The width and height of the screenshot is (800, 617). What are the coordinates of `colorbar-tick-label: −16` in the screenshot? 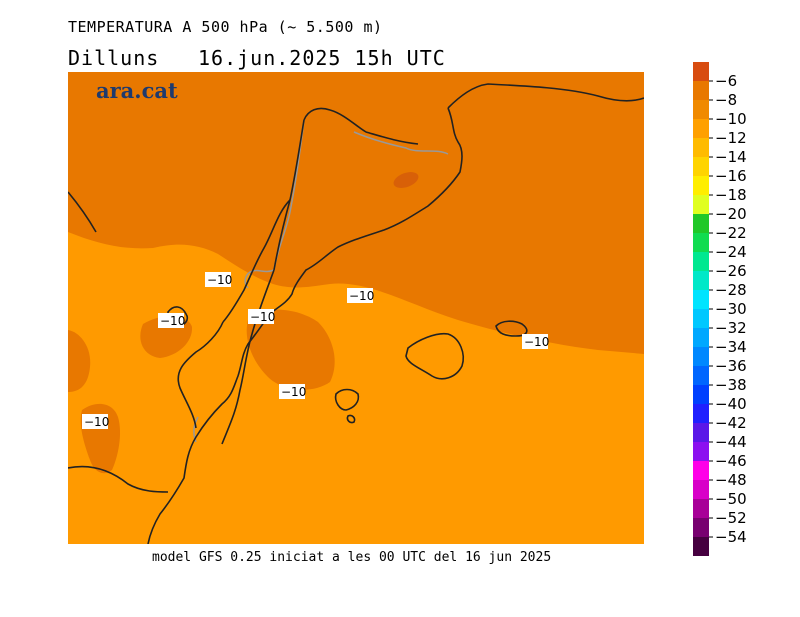 It's located at (731, 176).